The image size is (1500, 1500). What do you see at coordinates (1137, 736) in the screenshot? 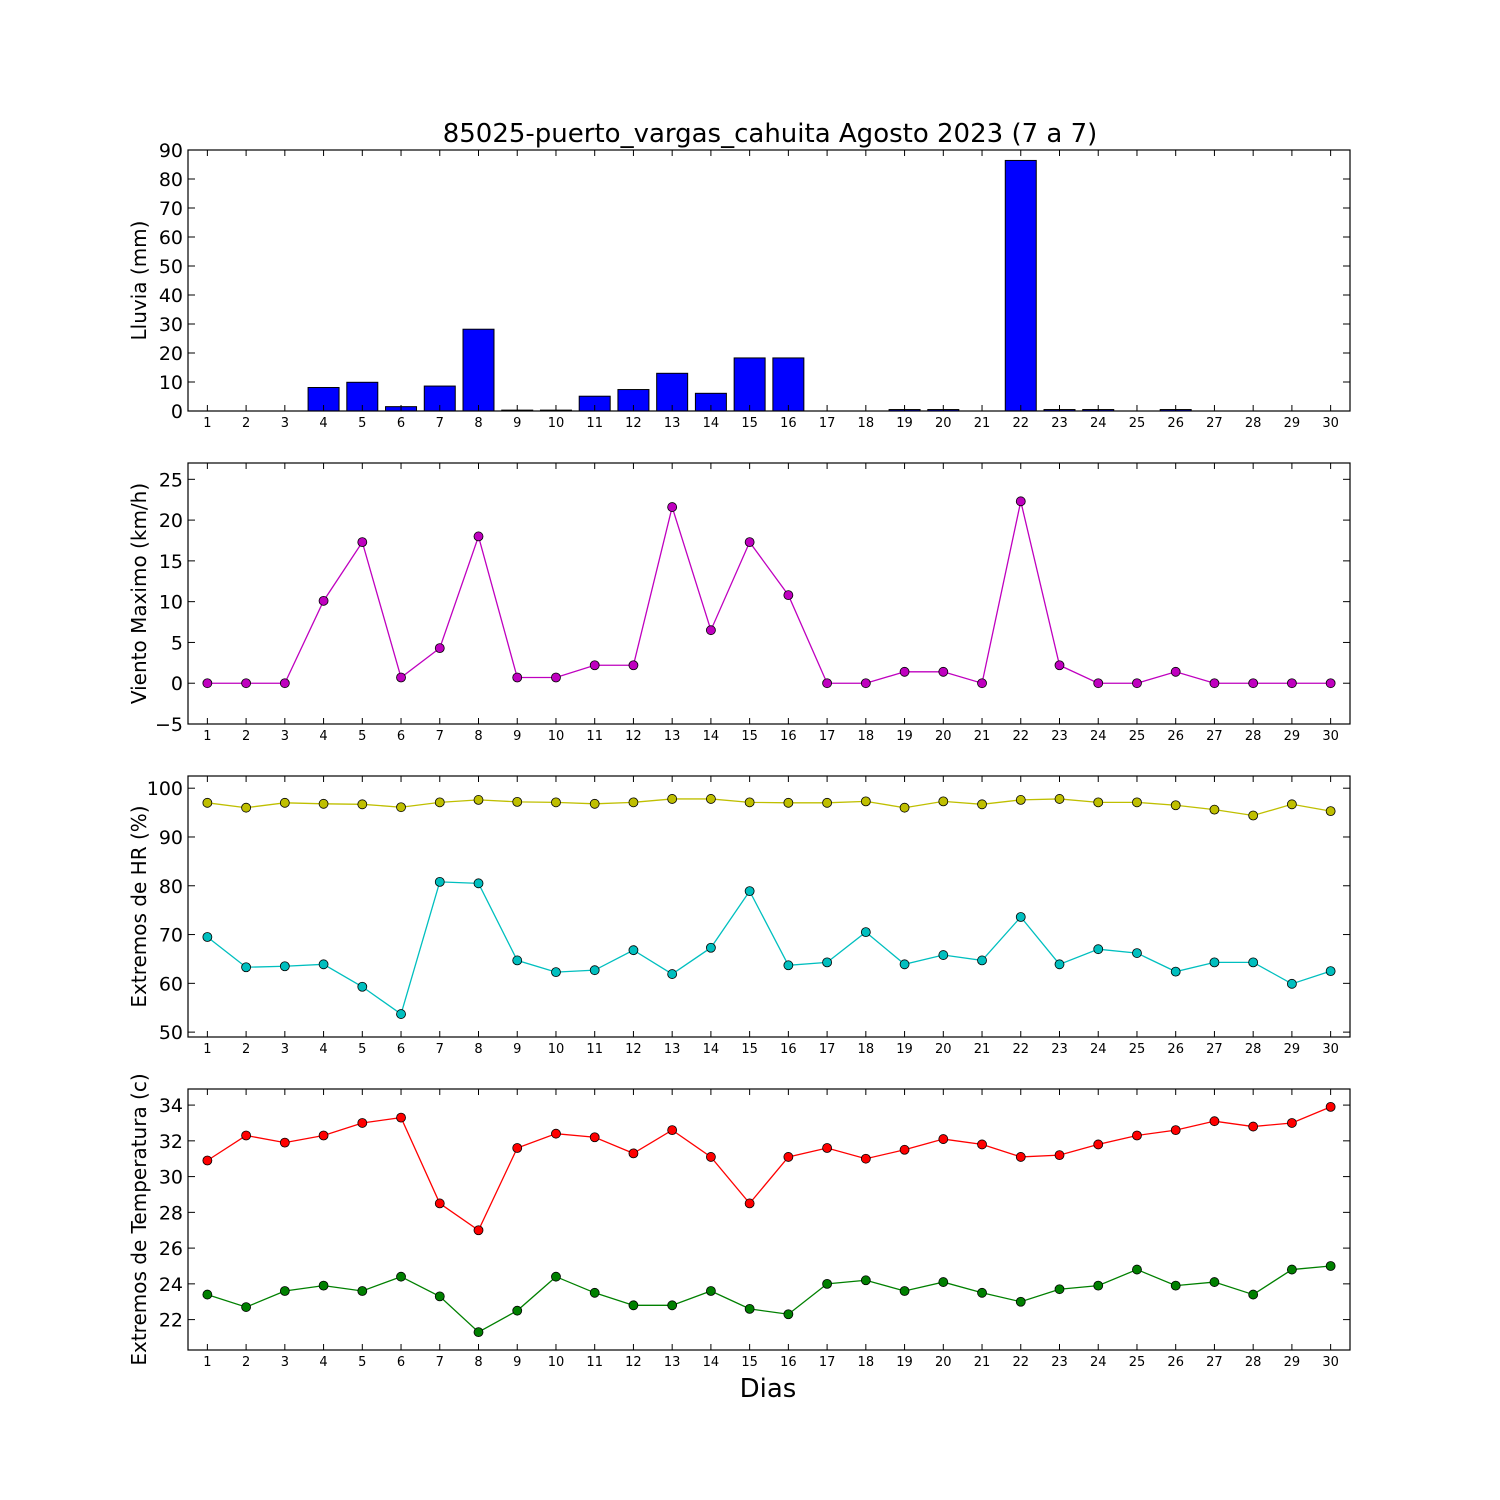
I see `x-tick-label: 25` at bounding box center [1137, 736].